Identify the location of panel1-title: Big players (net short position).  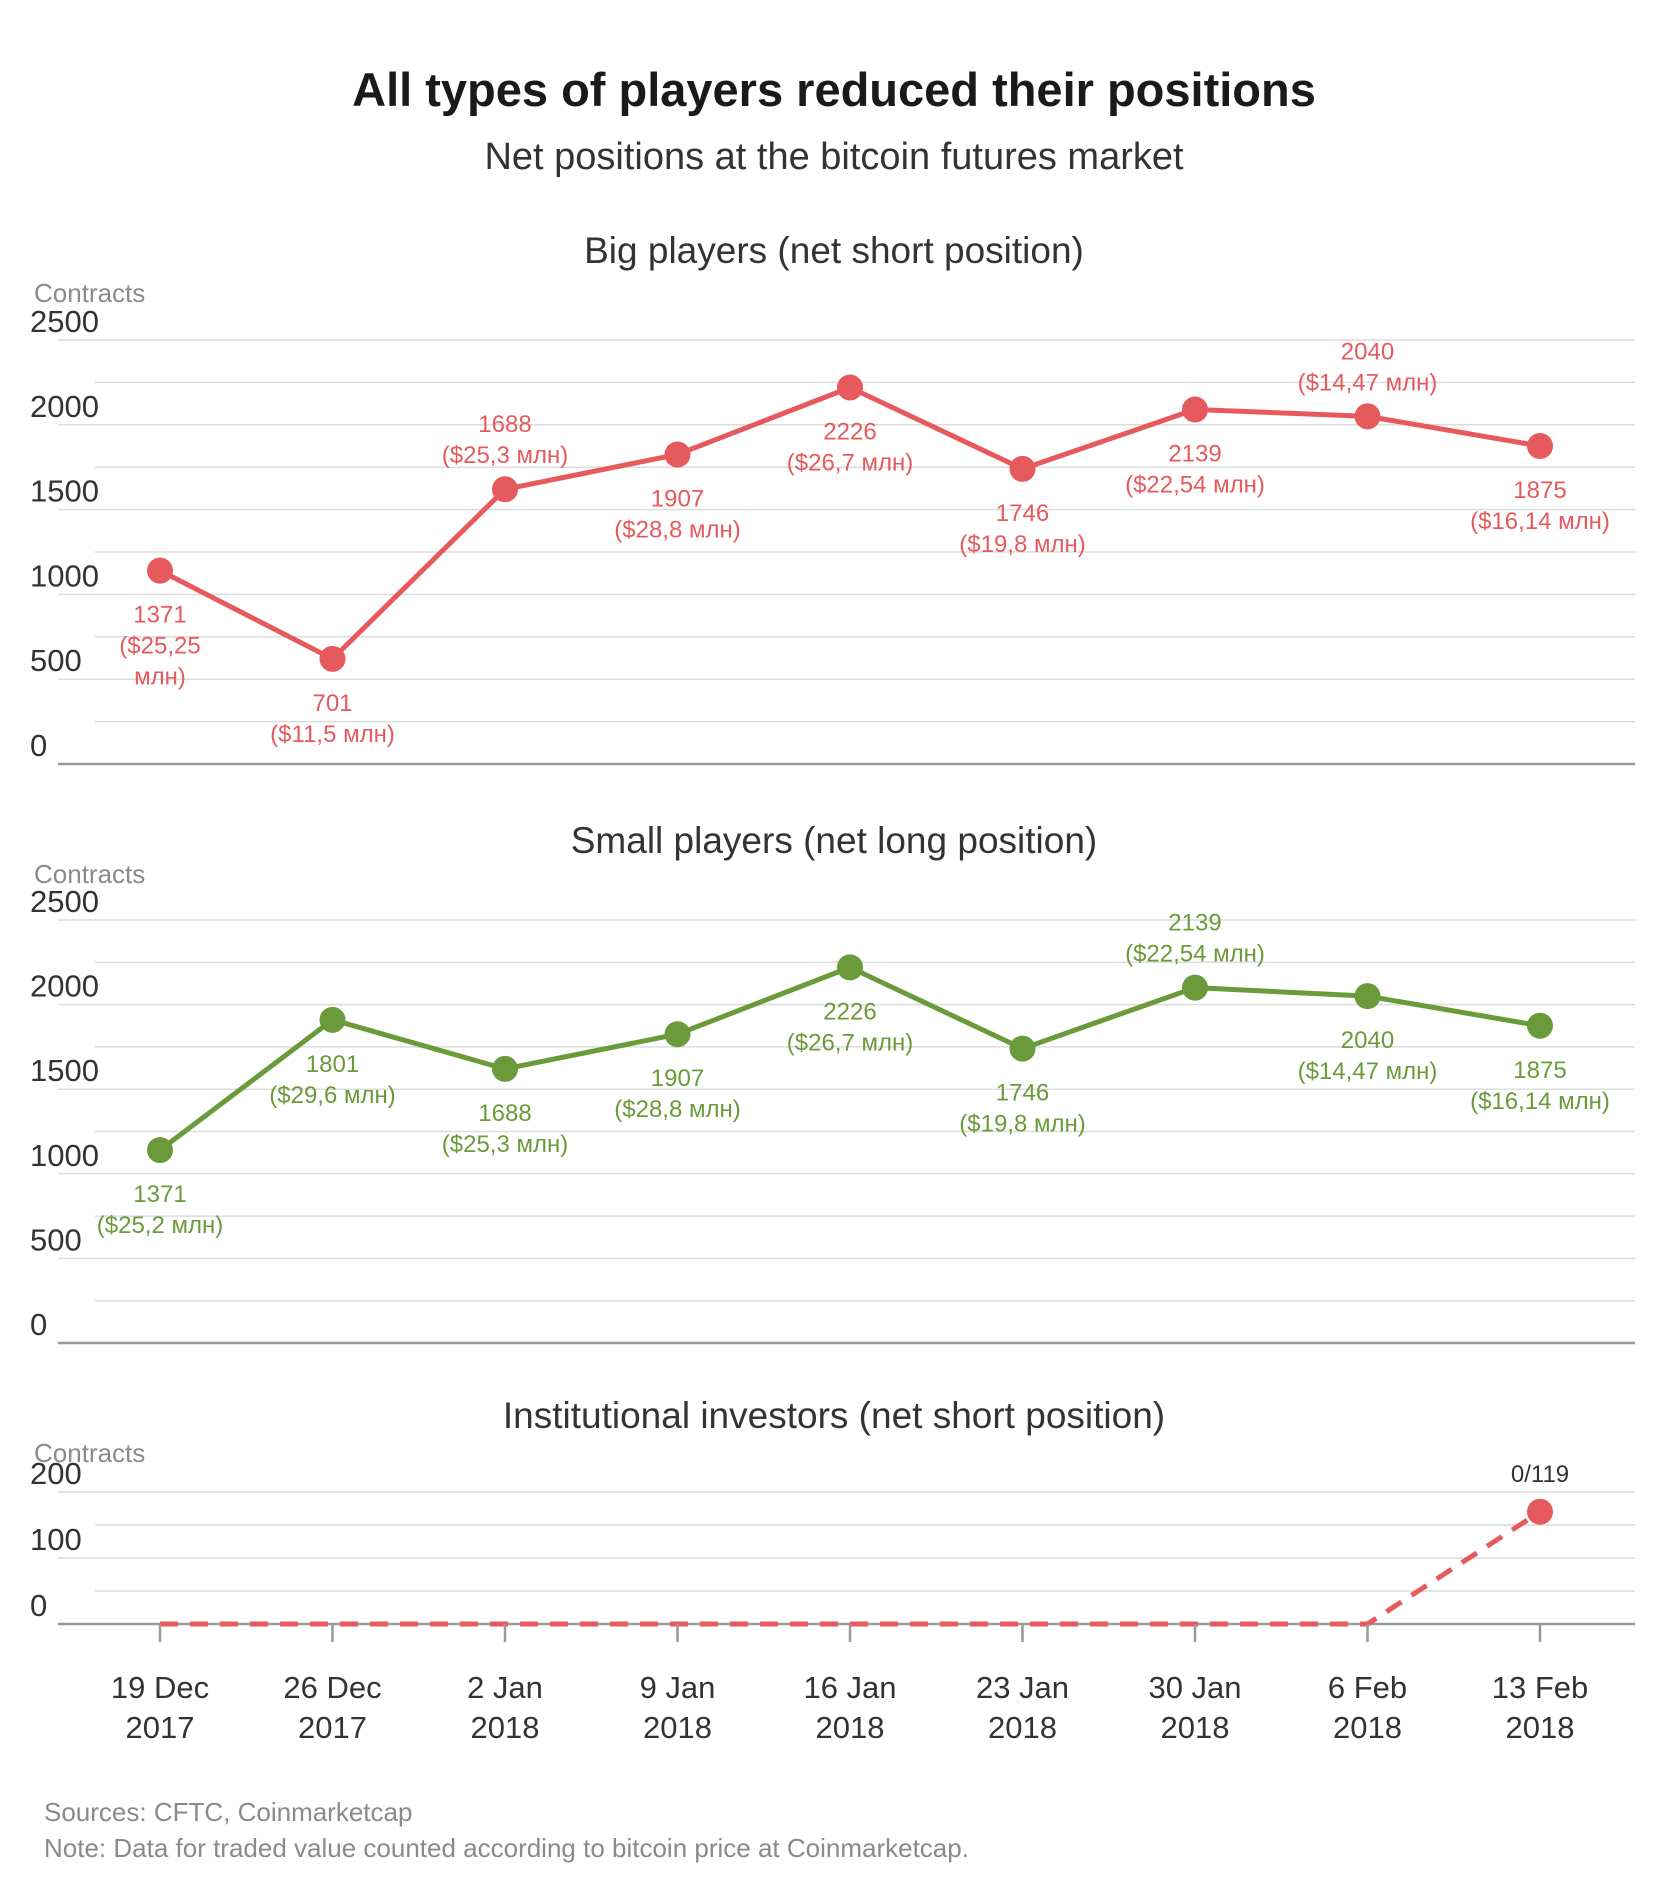
(834, 250).